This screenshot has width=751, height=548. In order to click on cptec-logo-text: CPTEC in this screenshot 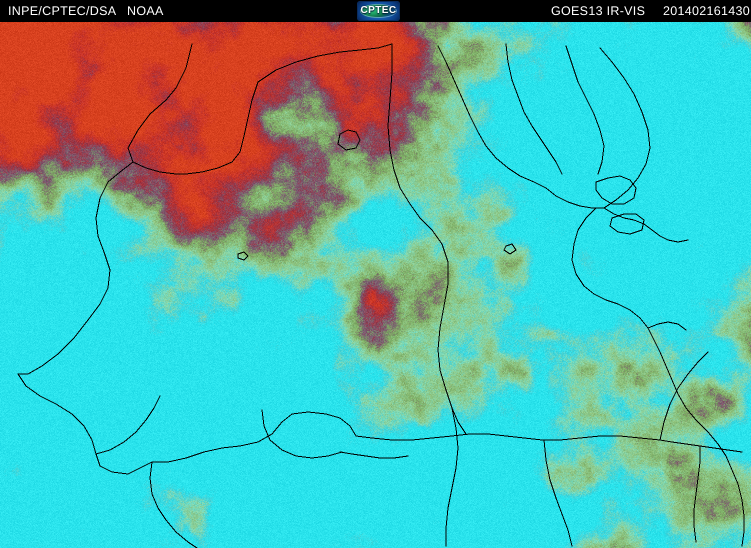, I will do `click(378, 10)`.